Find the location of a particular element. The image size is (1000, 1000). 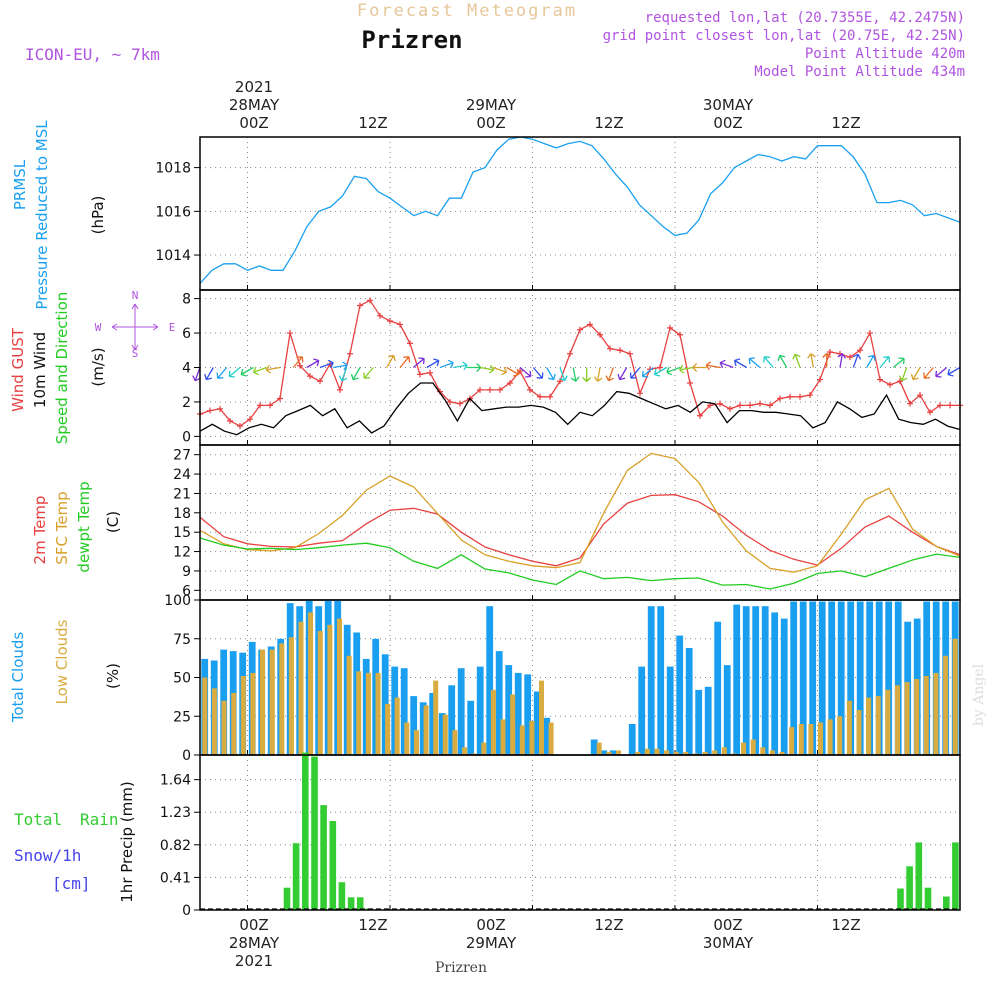

bottom-day-label: 30MAY is located at coordinates (728, 943).